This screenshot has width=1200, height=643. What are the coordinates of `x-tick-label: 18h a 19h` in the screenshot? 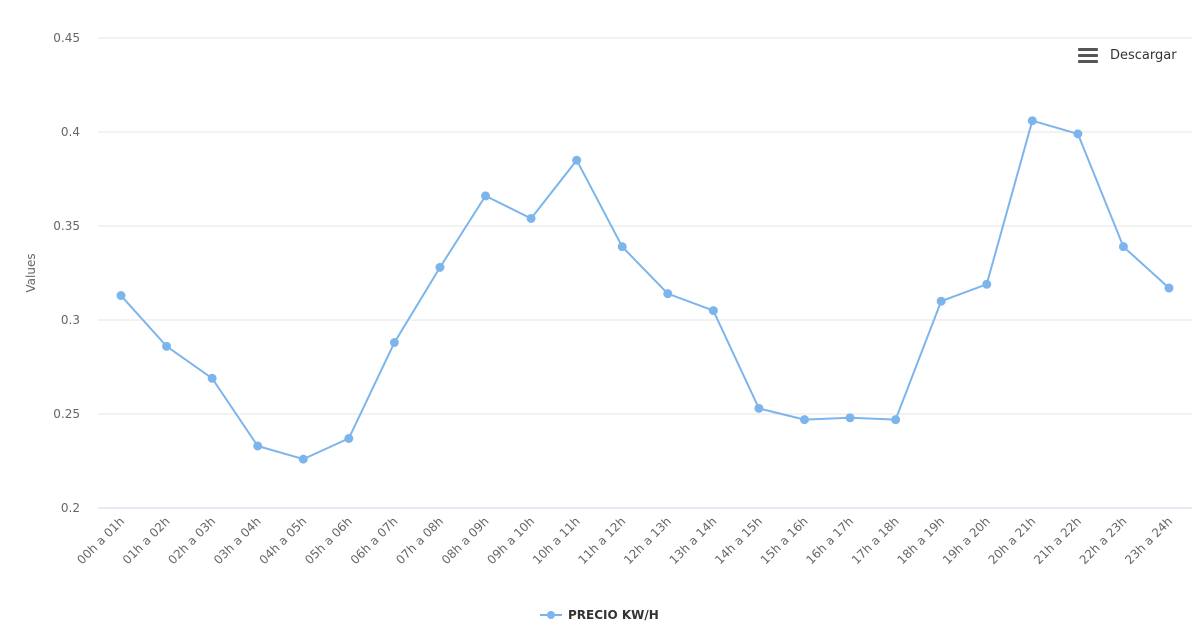 It's located at (920, 540).